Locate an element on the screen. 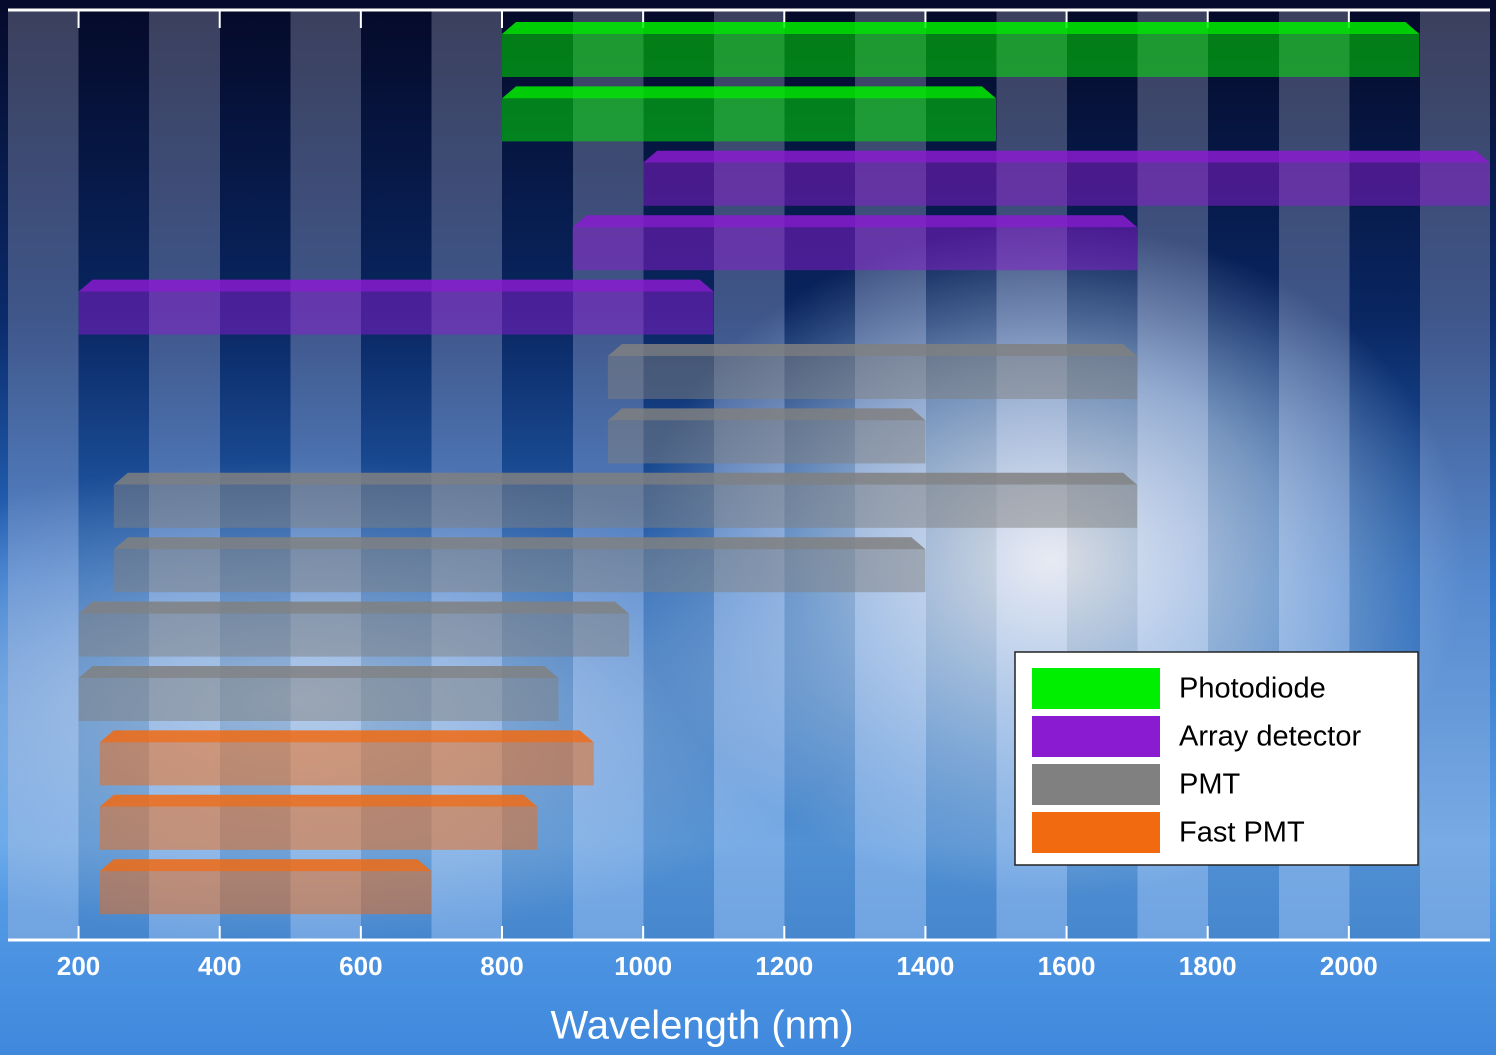  legend-label: Fast PMT is located at coordinates (1242, 833).